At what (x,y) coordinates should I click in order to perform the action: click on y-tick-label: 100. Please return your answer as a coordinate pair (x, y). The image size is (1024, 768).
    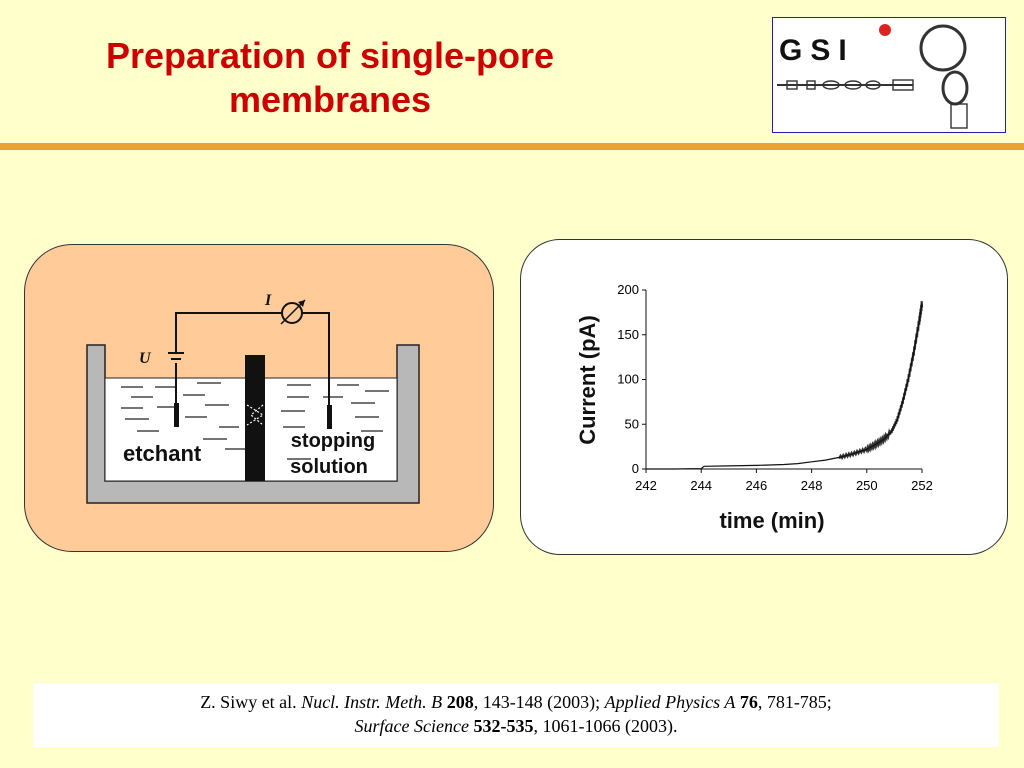
    Looking at the image, I should click on (628, 379).